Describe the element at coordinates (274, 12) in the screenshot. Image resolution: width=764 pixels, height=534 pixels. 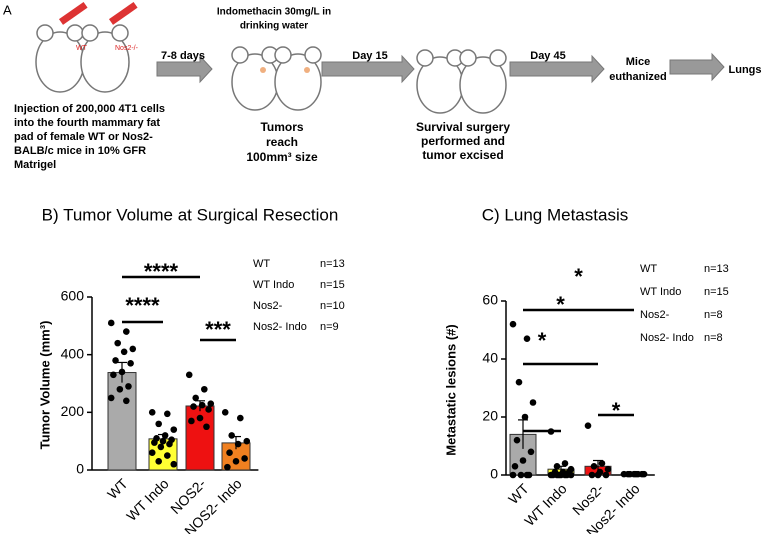
I see `caption-line: Indomethacin 30mg/L in` at that location.